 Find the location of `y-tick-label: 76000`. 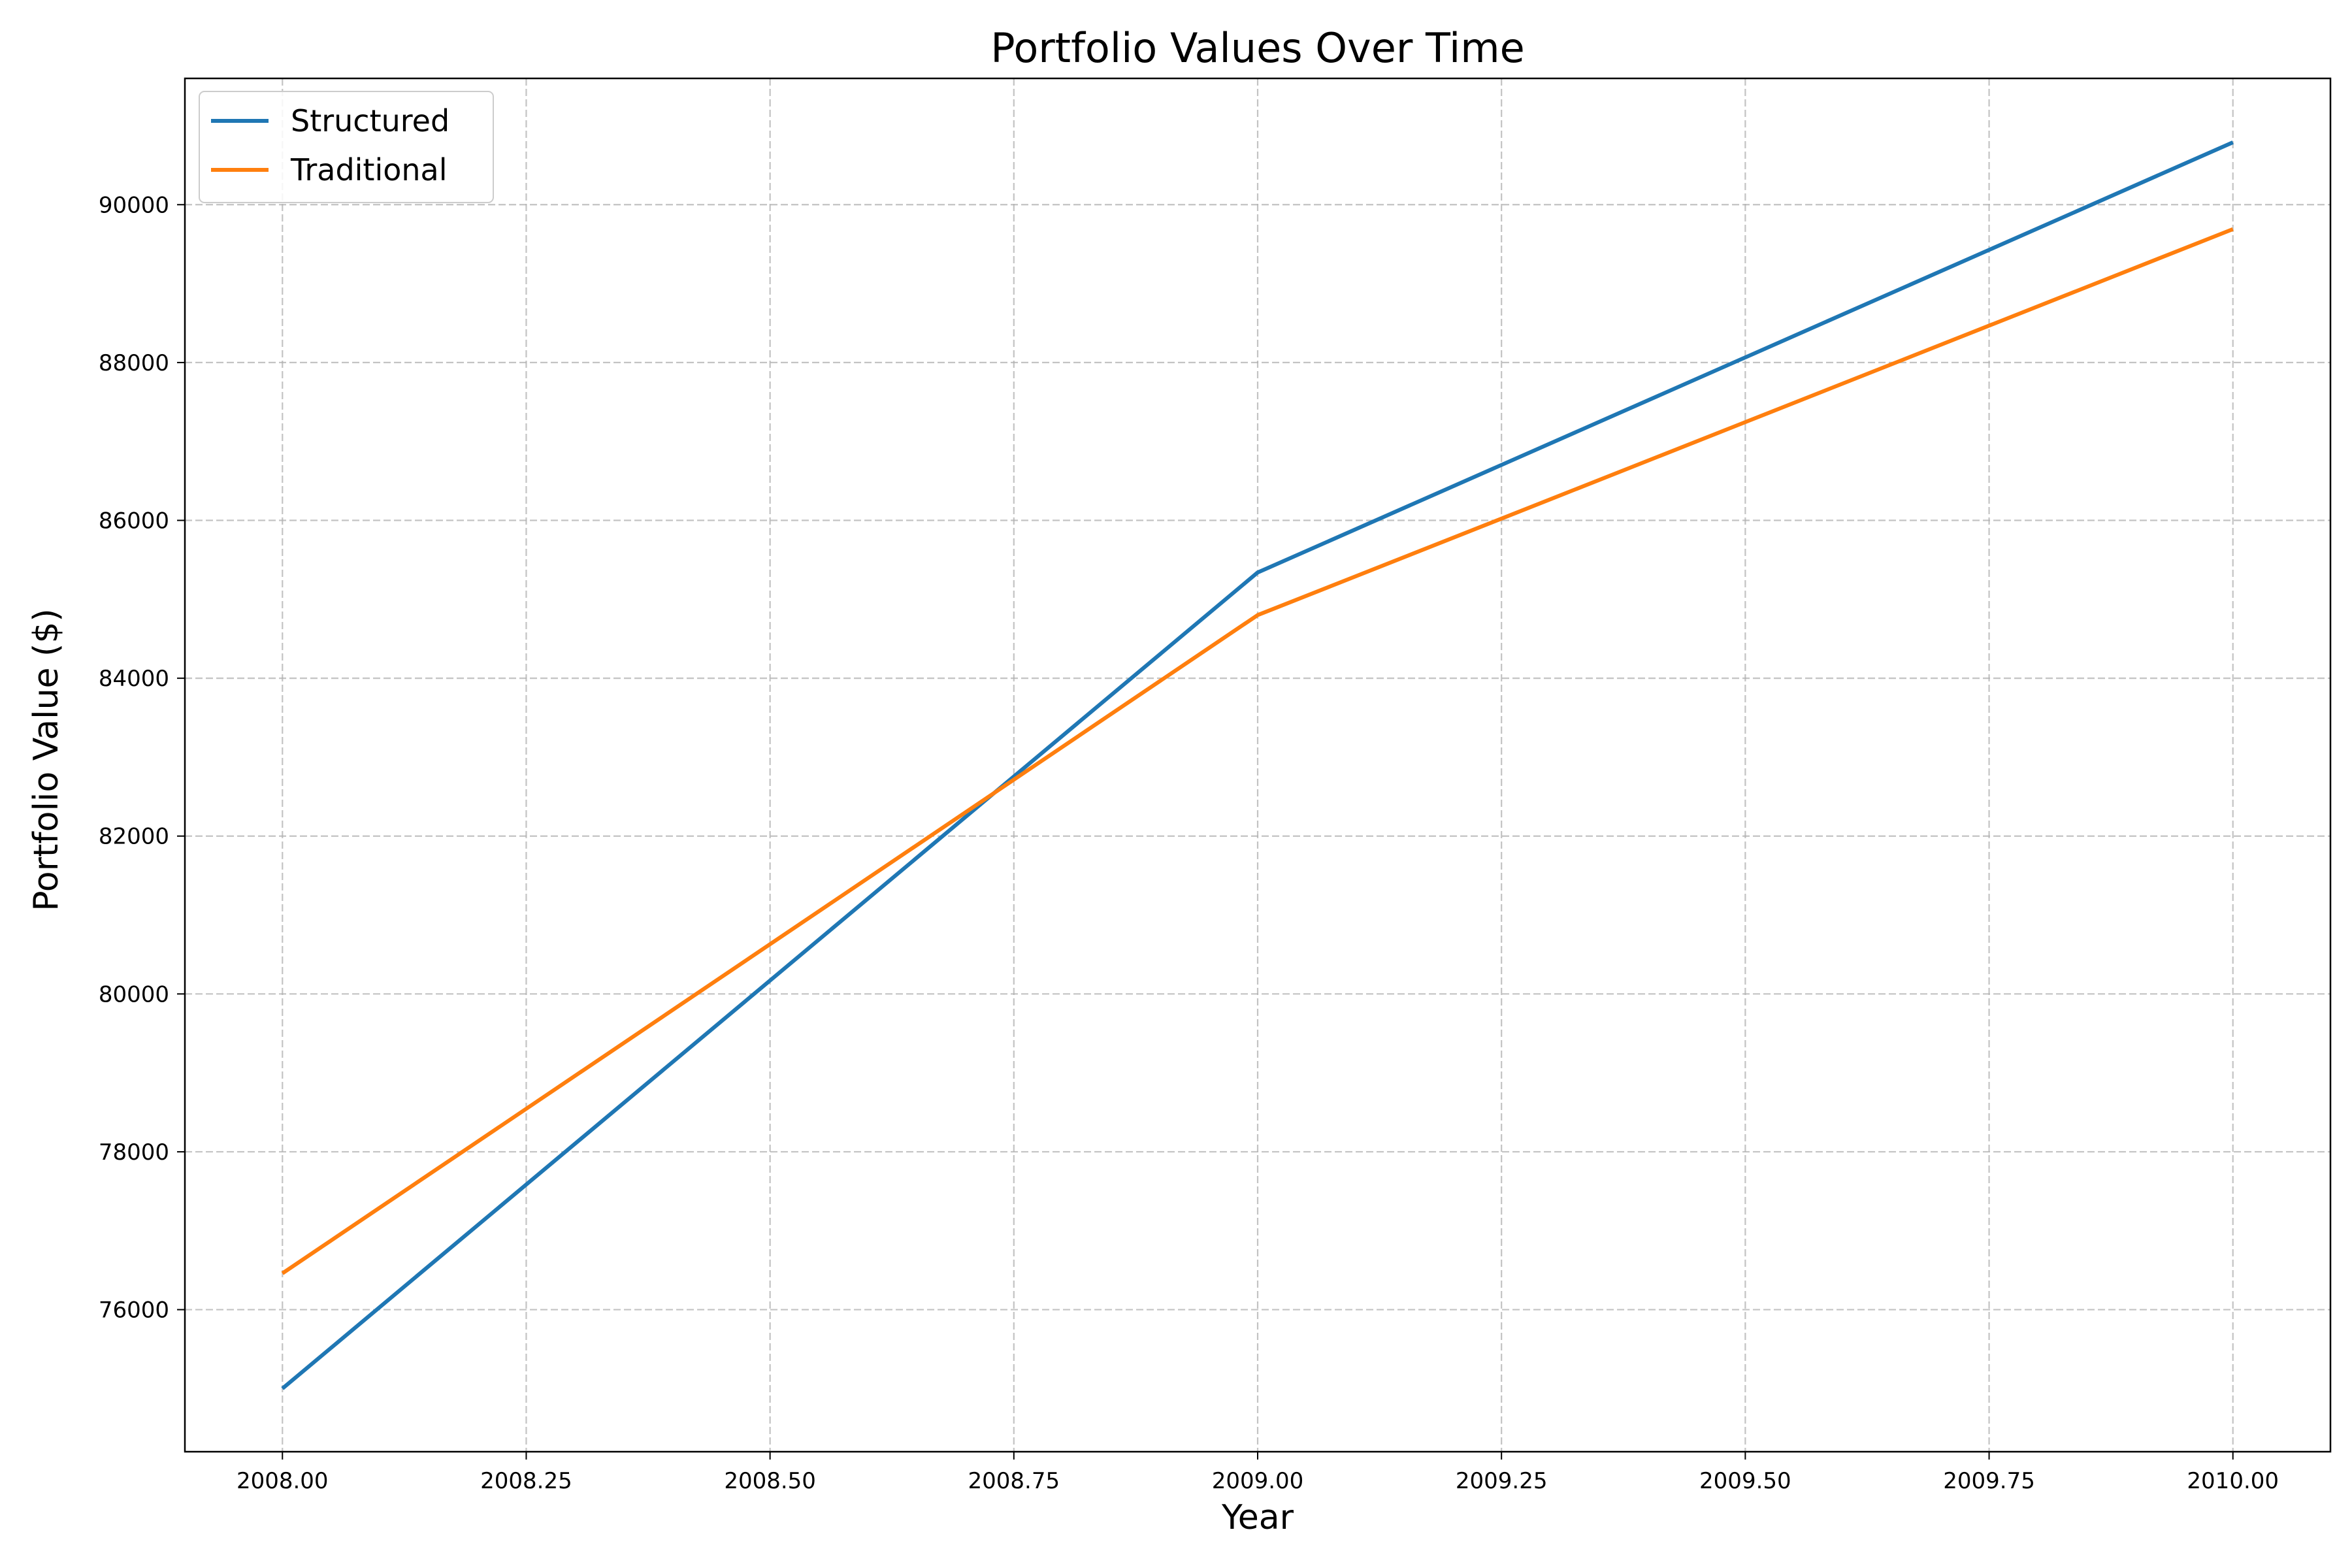

y-tick-label: 76000 is located at coordinates (134, 1311).